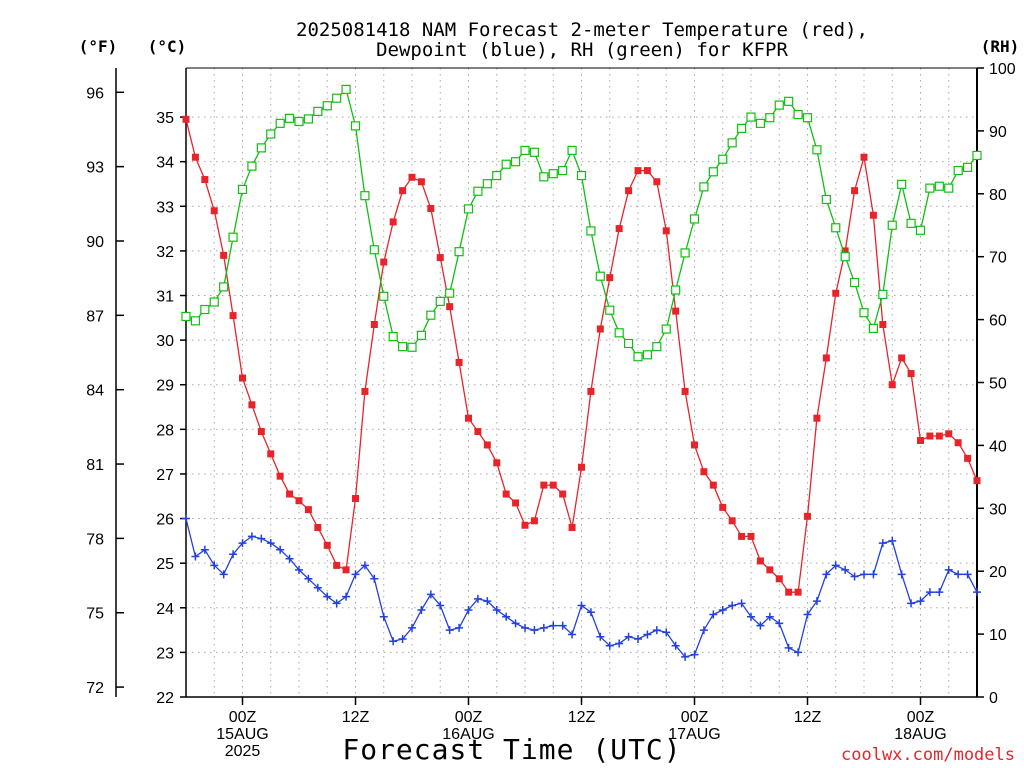  Describe the element at coordinates (581, 588) in the screenshot. I see `series-line-dewpoint` at that location.